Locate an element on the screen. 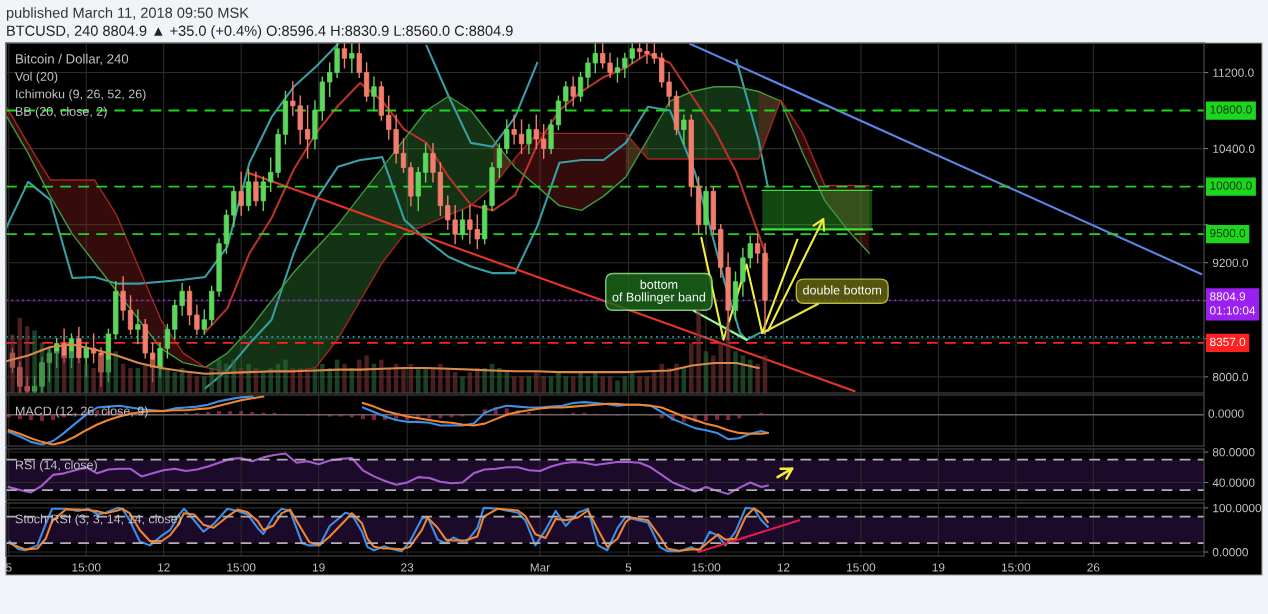 The height and width of the screenshot is (614, 1268). text: RSI (14, close) is located at coordinates (56, 466).